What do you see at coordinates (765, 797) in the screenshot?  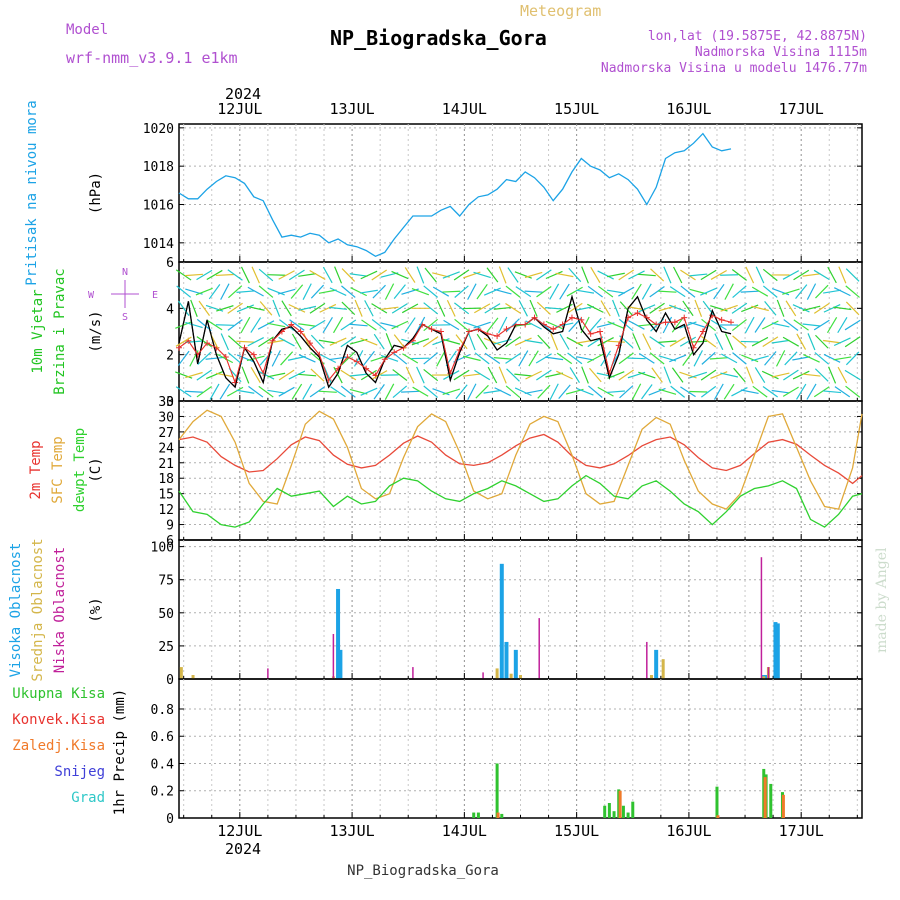 I see `bar-frz` at bounding box center [765, 797].